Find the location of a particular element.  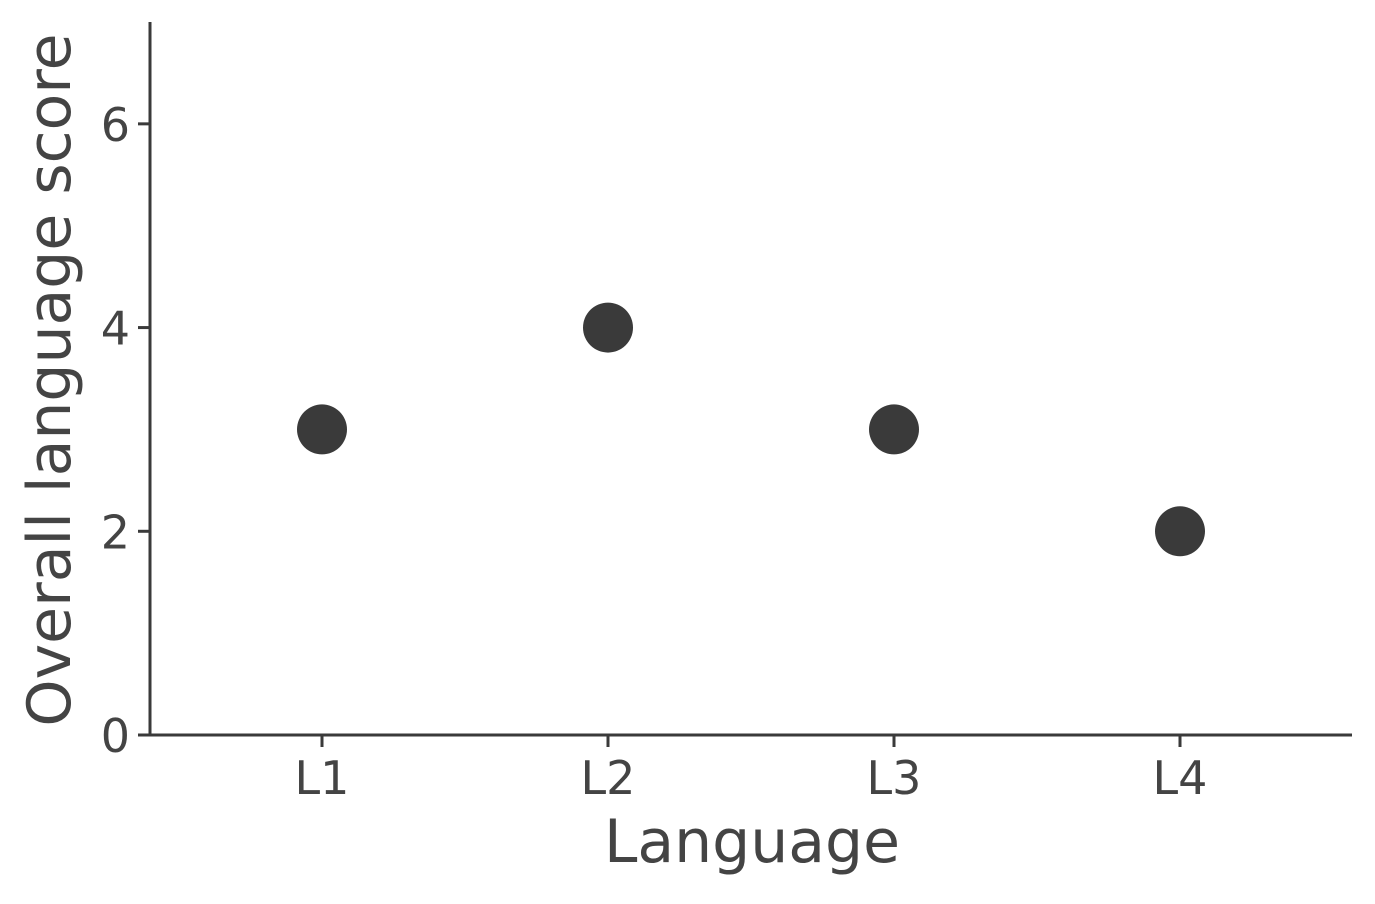

y-axis-title: Overall language score is located at coordinates (50, 379).